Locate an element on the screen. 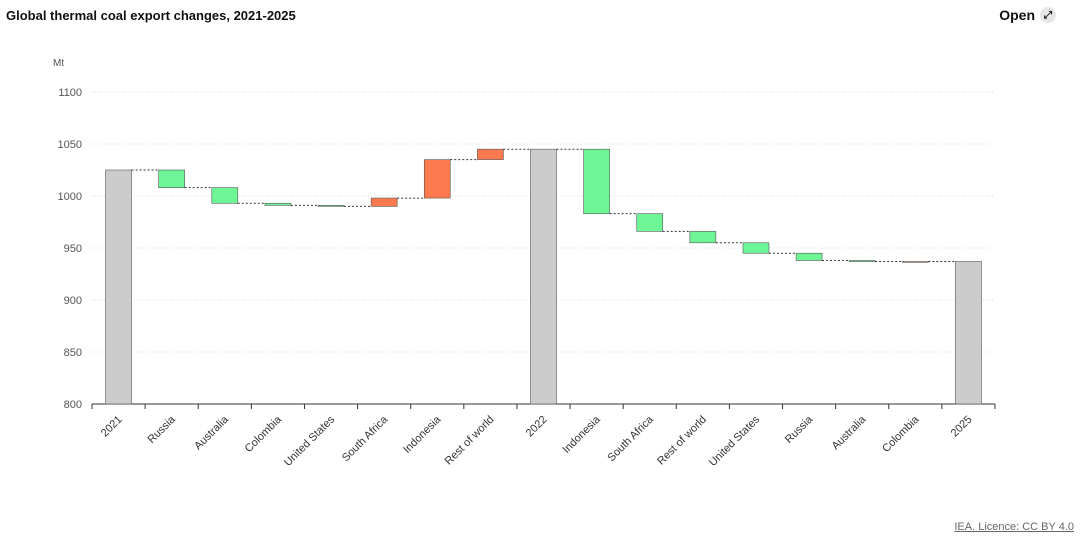 This screenshot has width=1080, height=540. y-tick-label: 1000 is located at coordinates (70, 197).